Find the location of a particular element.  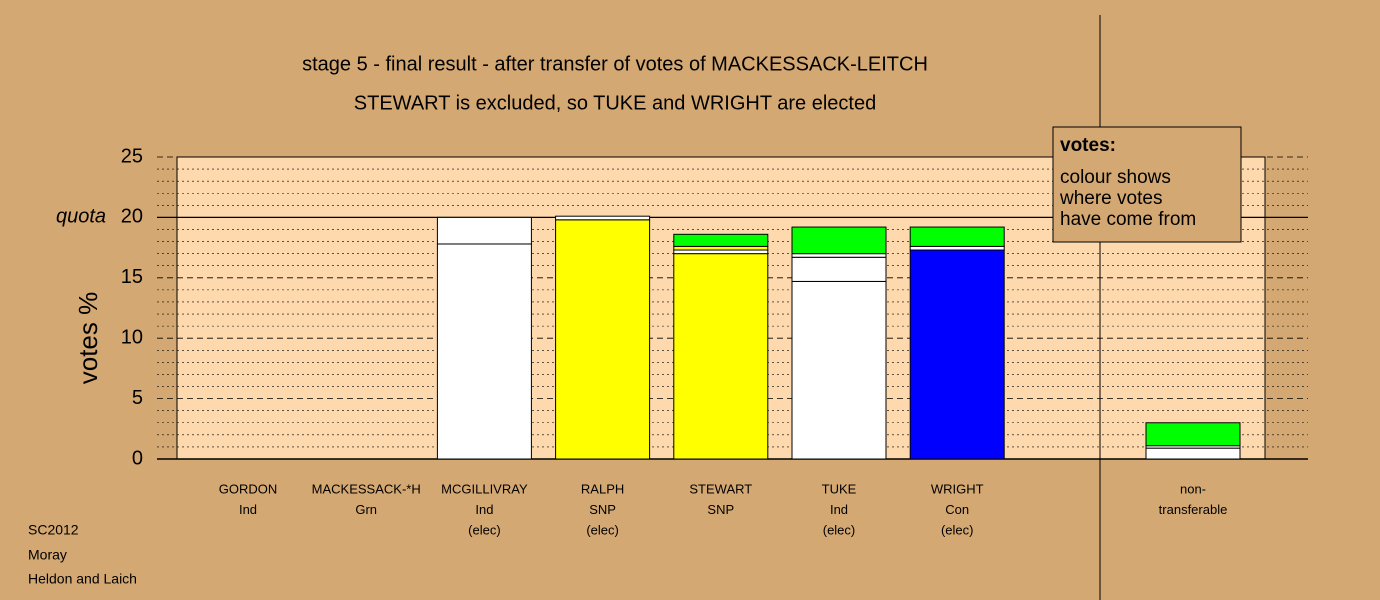

legend-box is located at coordinates (1147, 184).